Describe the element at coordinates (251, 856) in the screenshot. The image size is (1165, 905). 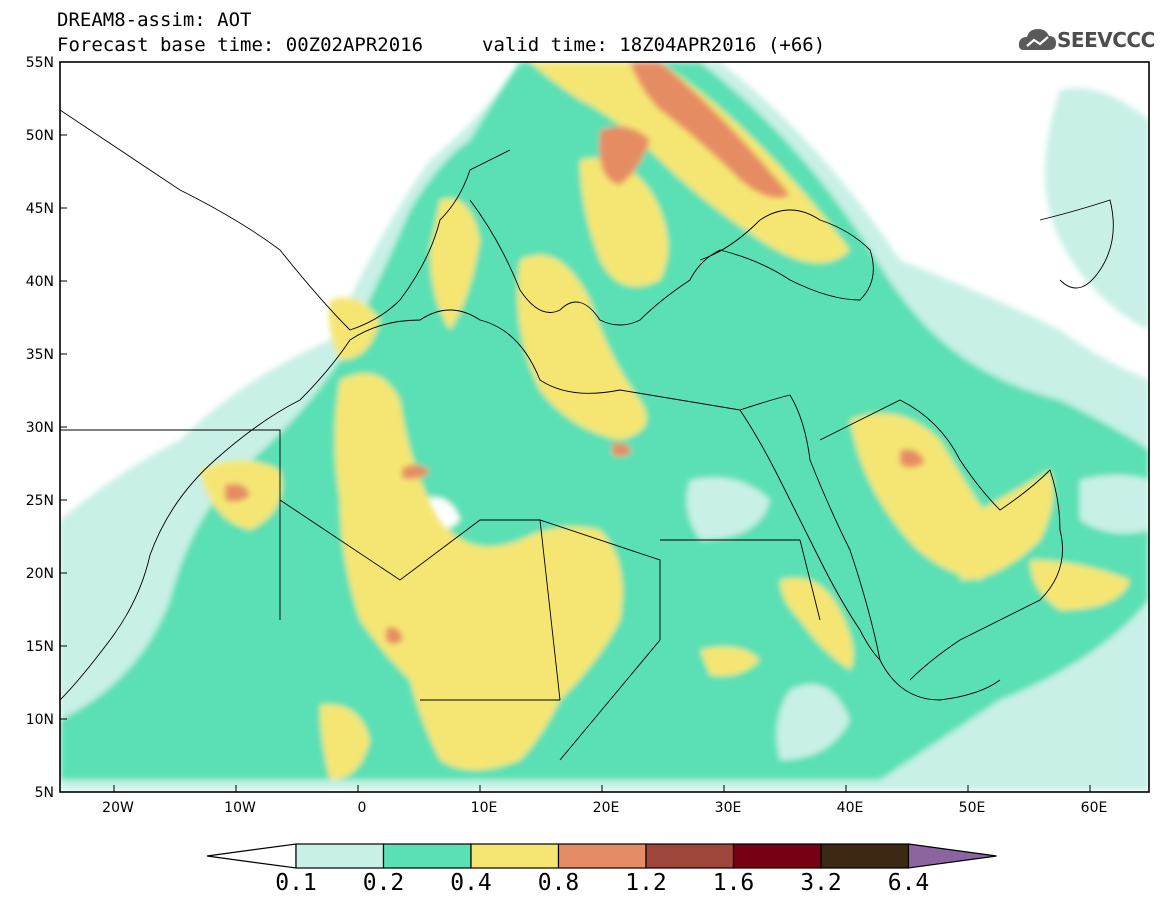
I see `colorbar-low-triangle` at that location.